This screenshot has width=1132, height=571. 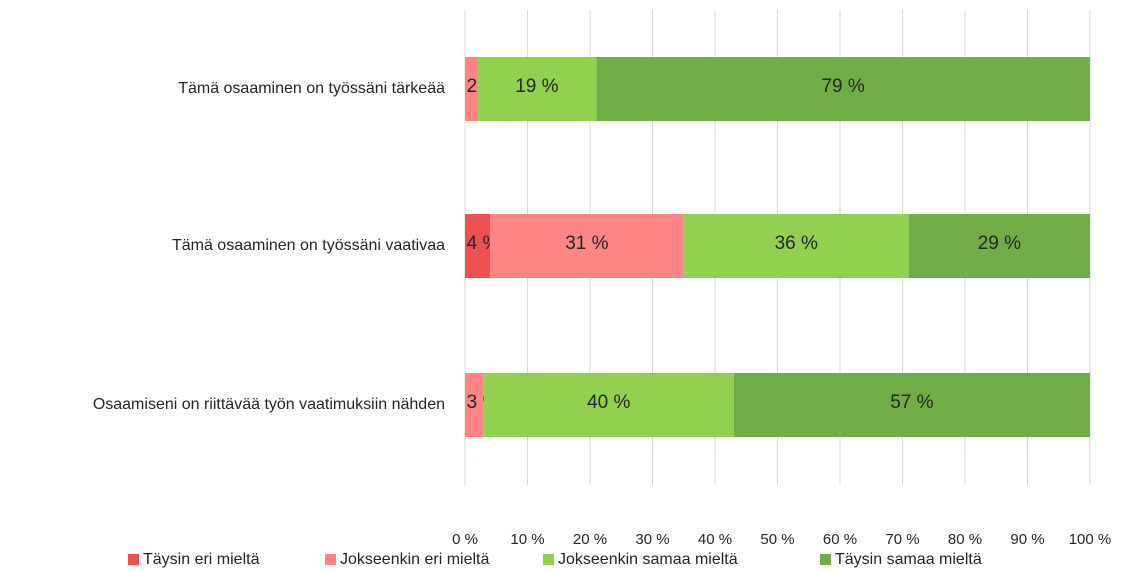 I want to click on value-label: 29 %, so click(x=999, y=243).